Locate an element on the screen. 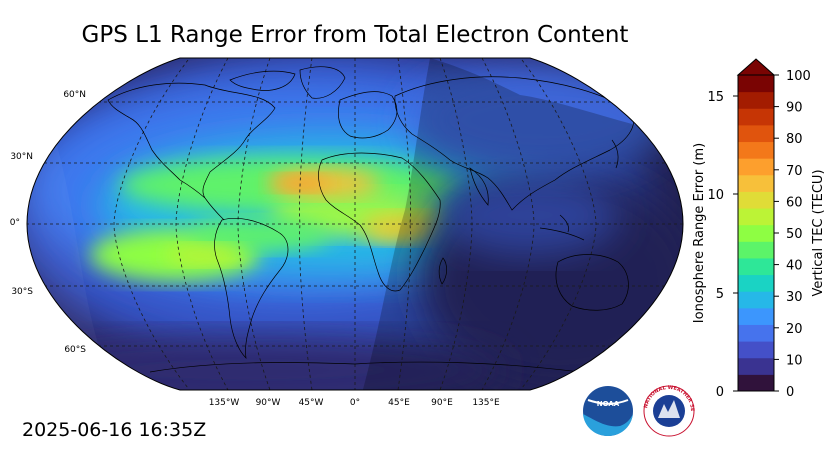  right-tick-label: 100 is located at coordinates (798, 76).